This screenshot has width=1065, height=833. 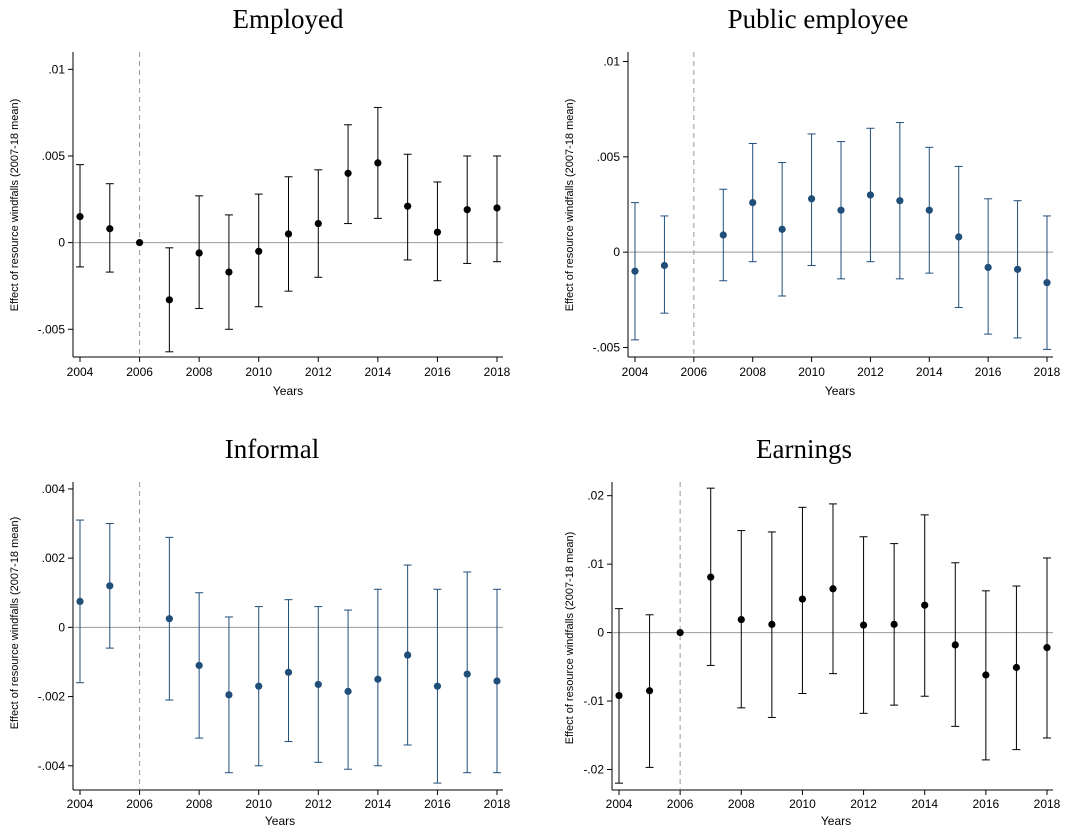 What do you see at coordinates (272, 449) in the screenshot?
I see `panel-title: Informal` at bounding box center [272, 449].